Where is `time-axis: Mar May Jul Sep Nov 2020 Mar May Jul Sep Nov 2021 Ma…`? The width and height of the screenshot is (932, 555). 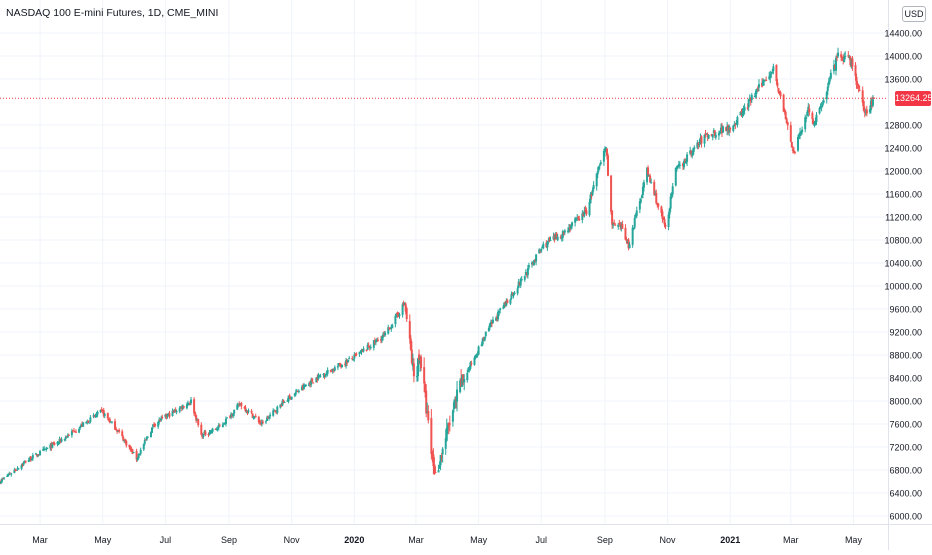
time-axis: Mar May Jul Sep Nov 2020 Mar May Jul Sep Nov 2021 Ma… is located at coordinates (447, 540).